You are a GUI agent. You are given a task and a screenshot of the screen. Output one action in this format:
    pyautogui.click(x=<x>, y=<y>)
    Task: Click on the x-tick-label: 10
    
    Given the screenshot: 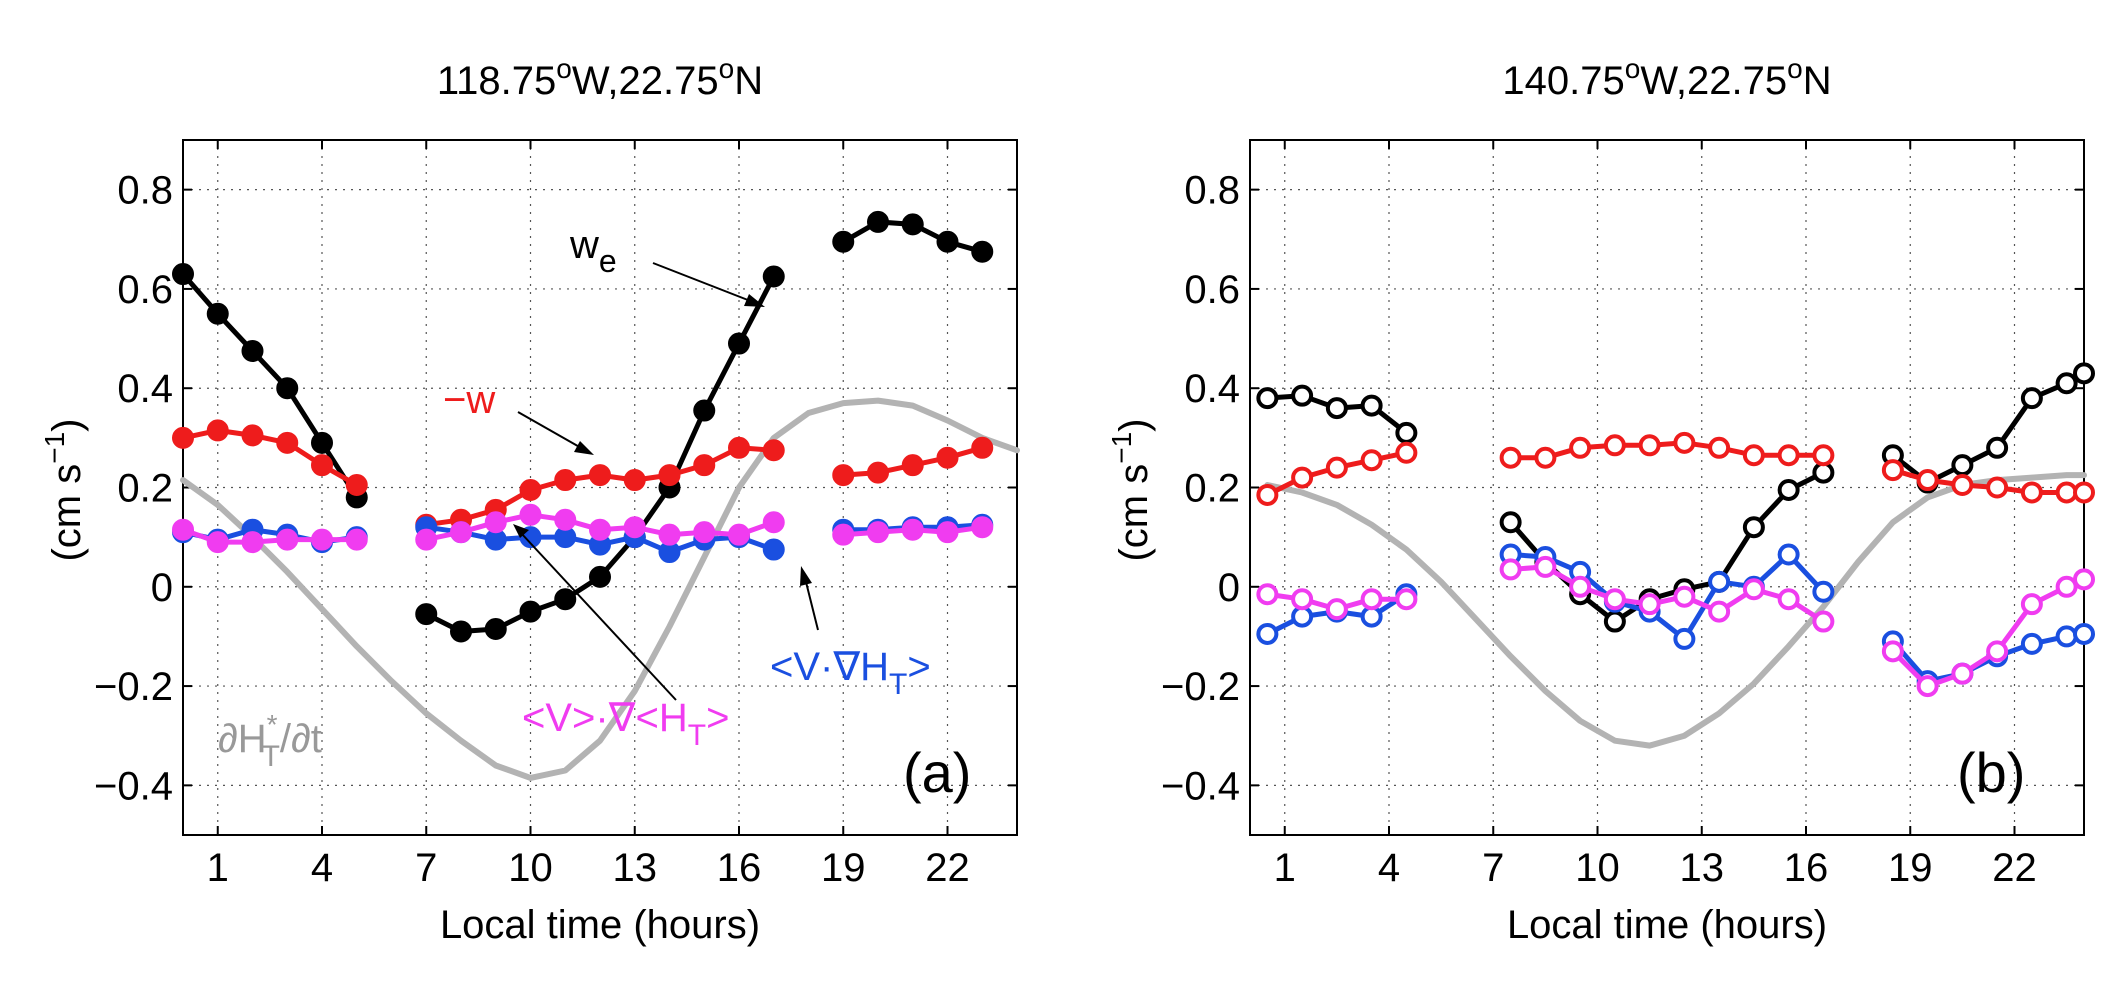 What is the action you would take?
    pyautogui.click(x=1597, y=868)
    